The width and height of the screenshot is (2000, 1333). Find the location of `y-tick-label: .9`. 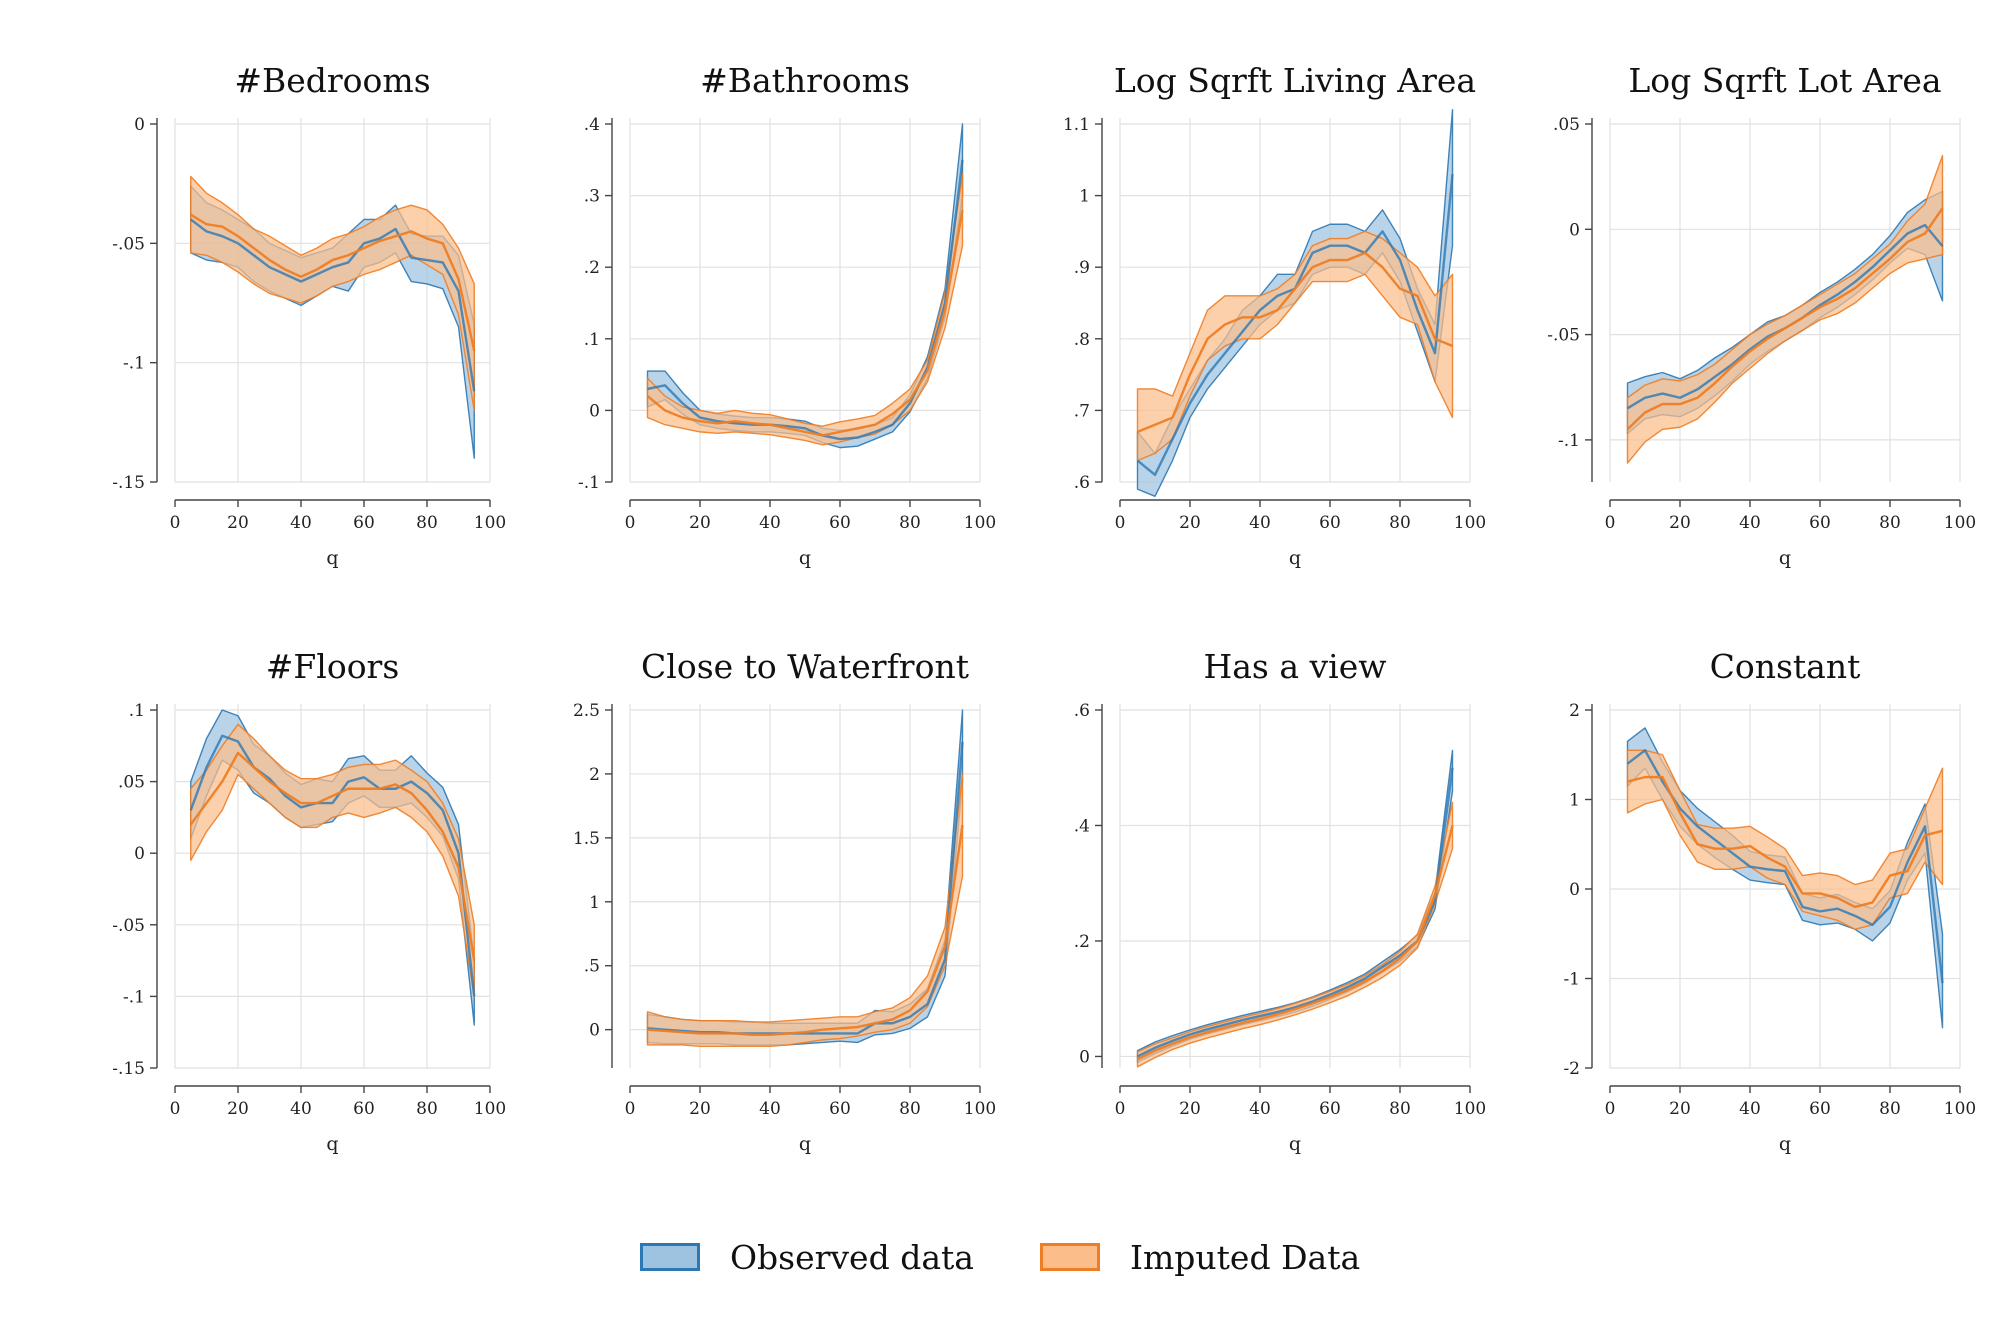

y-tick-label: .9 is located at coordinates (1082, 268).